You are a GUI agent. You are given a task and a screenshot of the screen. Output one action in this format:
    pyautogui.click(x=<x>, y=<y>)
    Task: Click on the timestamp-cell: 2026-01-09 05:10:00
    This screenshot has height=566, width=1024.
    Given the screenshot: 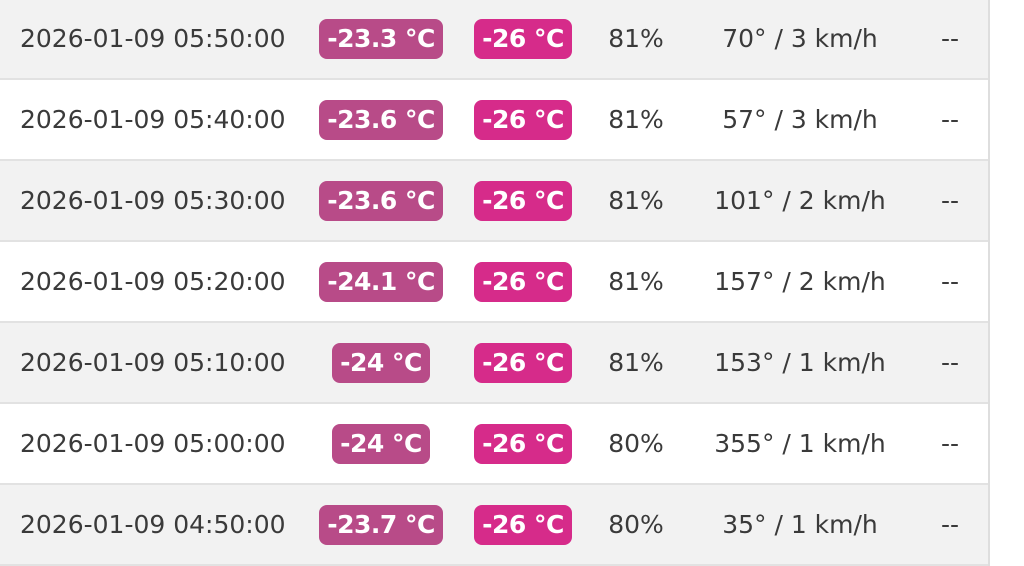 What is the action you would take?
    pyautogui.click(x=153, y=362)
    